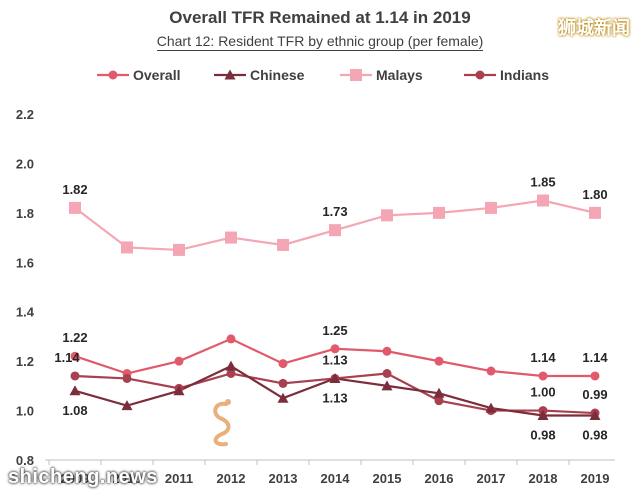  I want to click on y-tick-label: 1.8, so click(25, 213).